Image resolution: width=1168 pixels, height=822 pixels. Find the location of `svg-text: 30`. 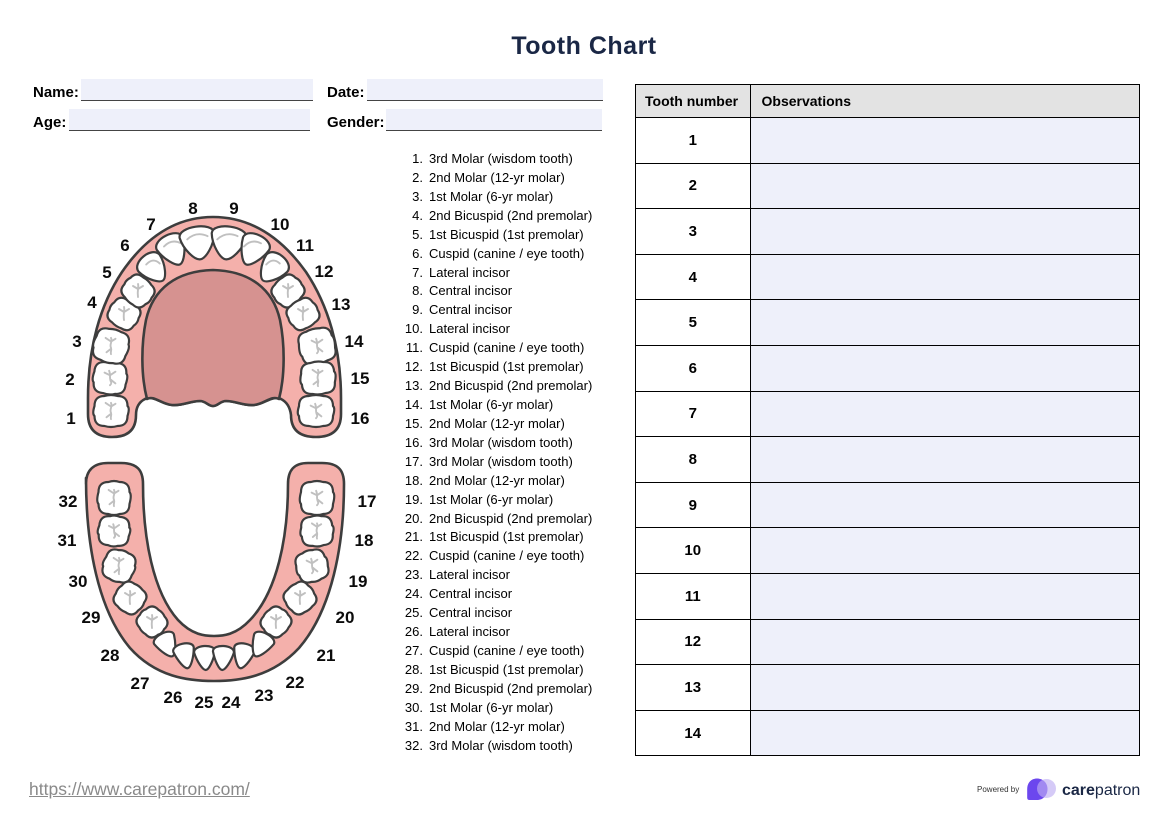

svg-text: 30 is located at coordinates (78, 581).